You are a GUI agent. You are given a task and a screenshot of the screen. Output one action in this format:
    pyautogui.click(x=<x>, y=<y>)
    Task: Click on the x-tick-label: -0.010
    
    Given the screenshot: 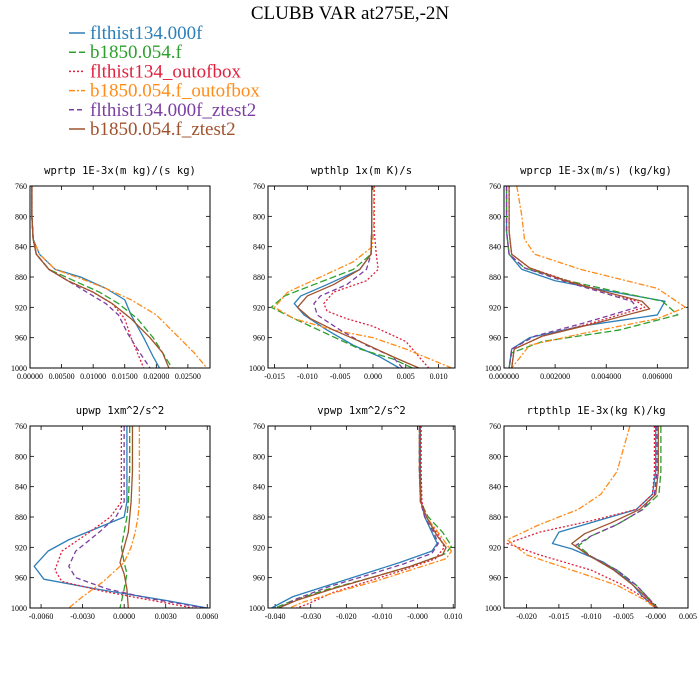 What is the action you would take?
    pyautogui.click(x=591, y=616)
    